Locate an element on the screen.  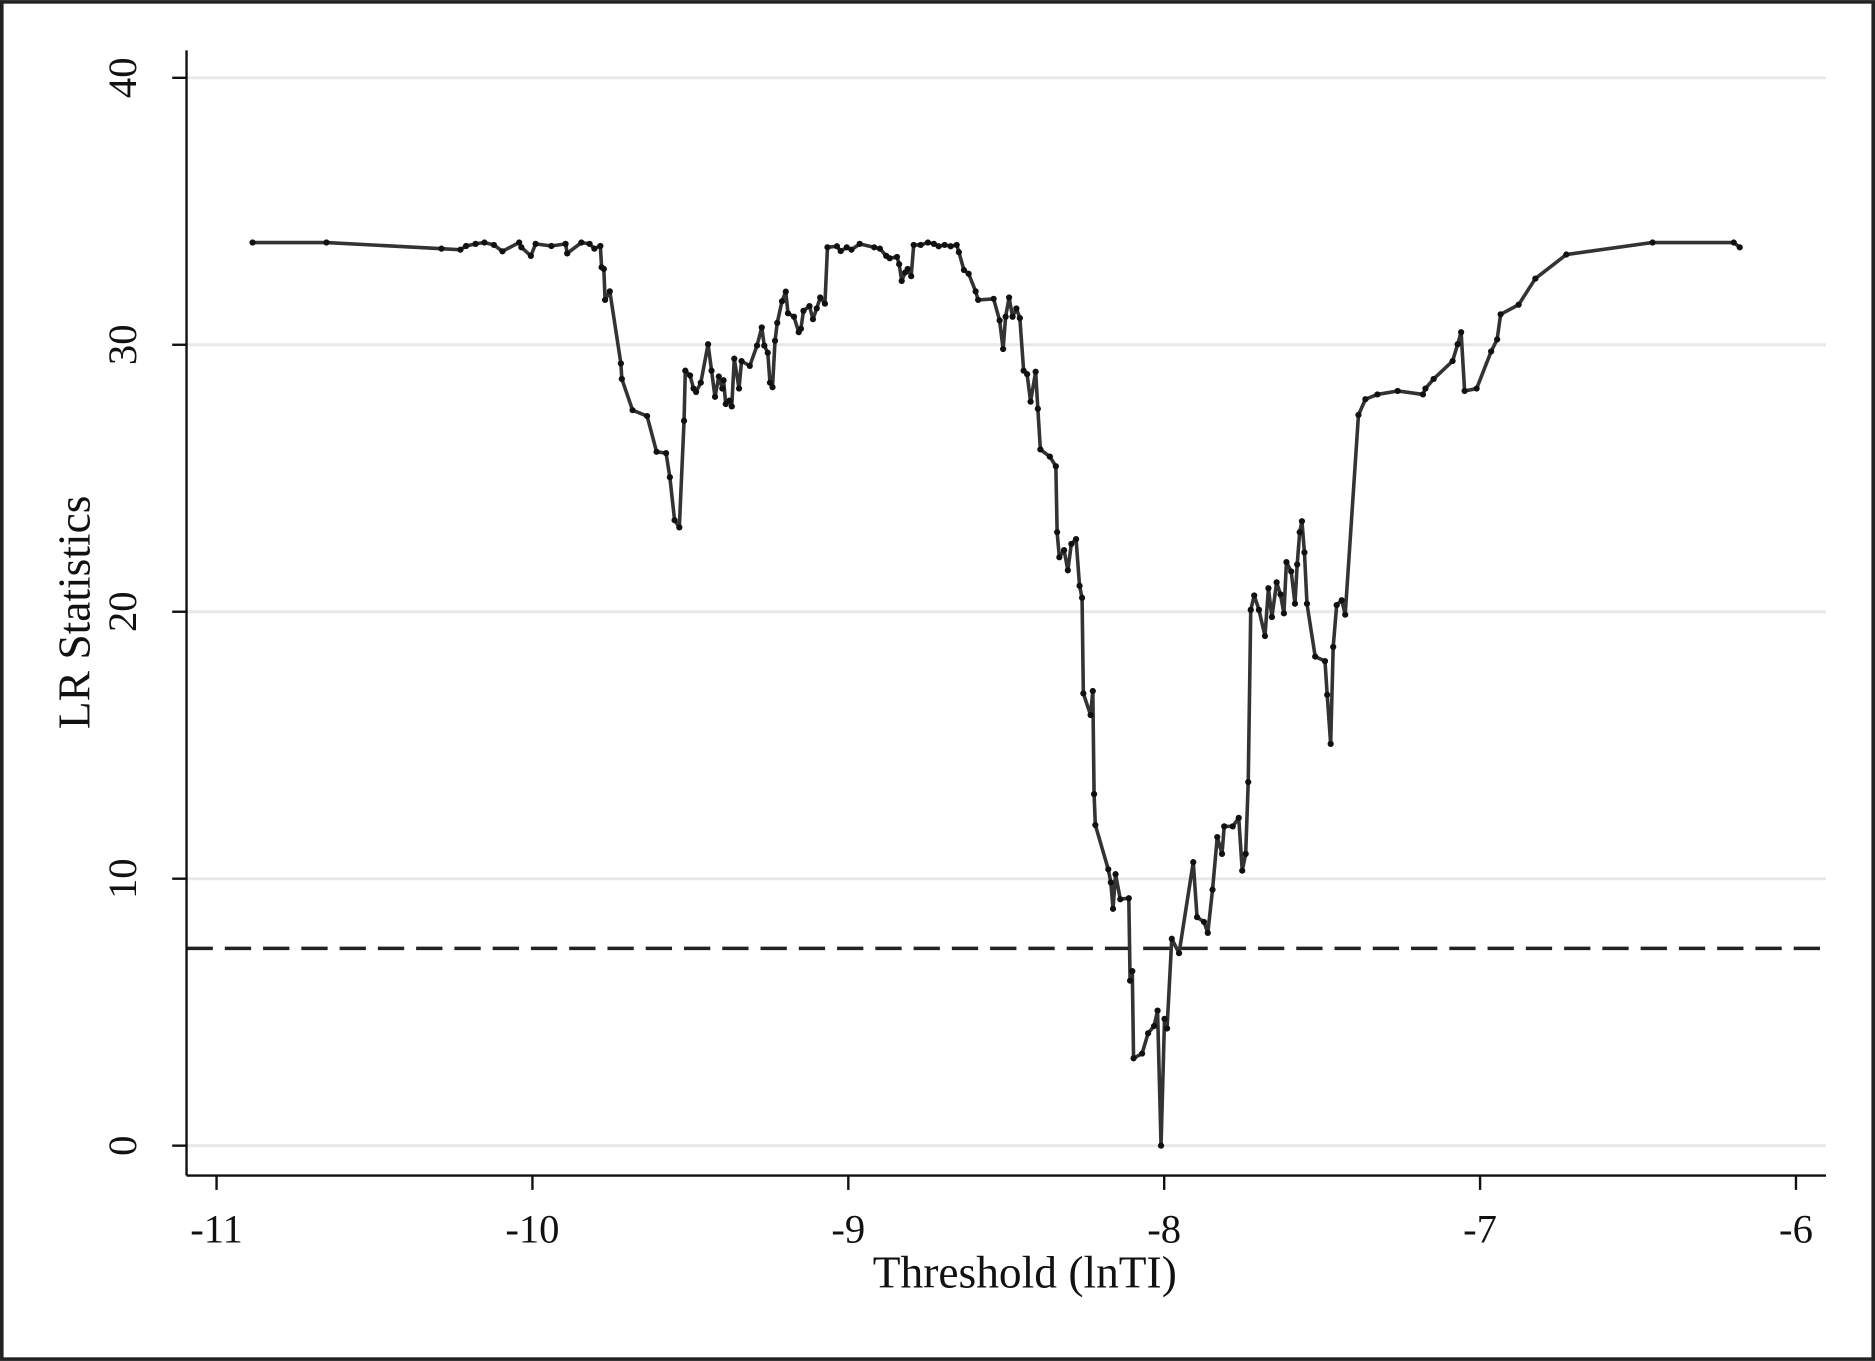
x-tick-label: -8 is located at coordinates (1164, 1228).